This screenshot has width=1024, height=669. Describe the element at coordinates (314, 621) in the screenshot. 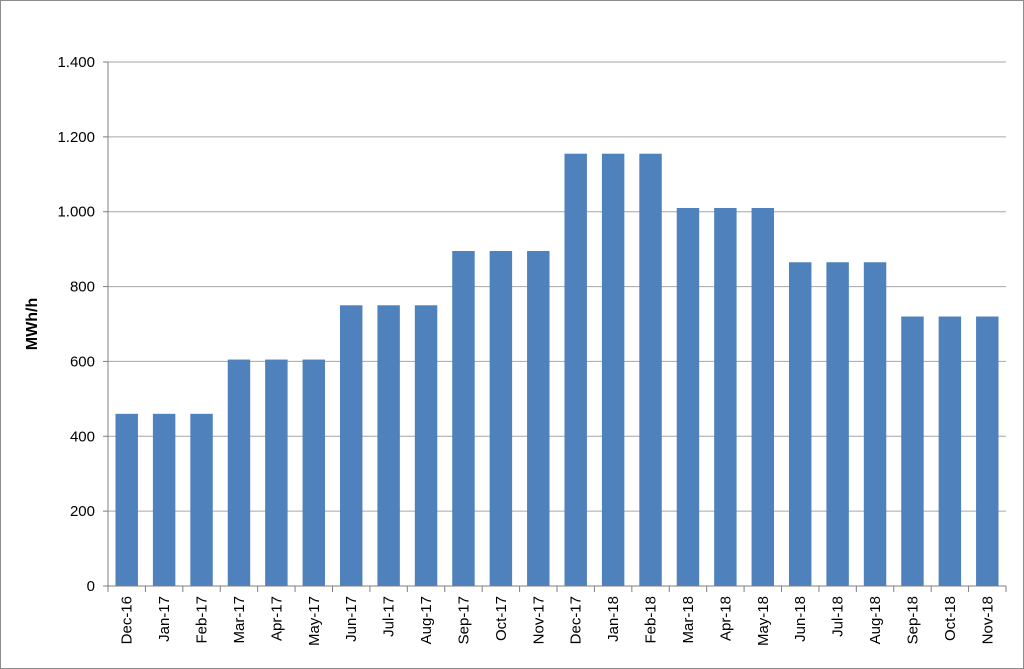

I see `x-tick-label: May-17` at that location.